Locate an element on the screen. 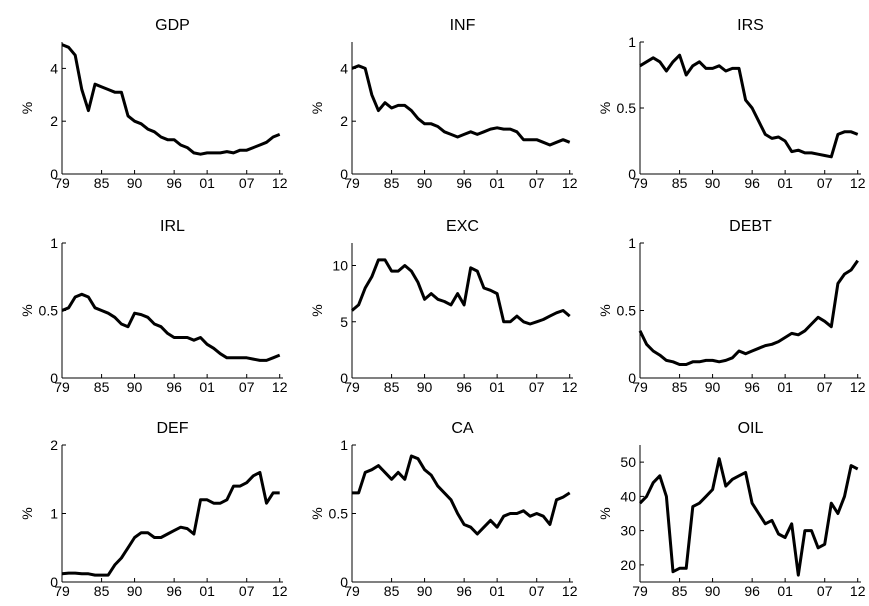 The height and width of the screenshot is (606, 869). y-tick-label: 30 is located at coordinates (628, 531).